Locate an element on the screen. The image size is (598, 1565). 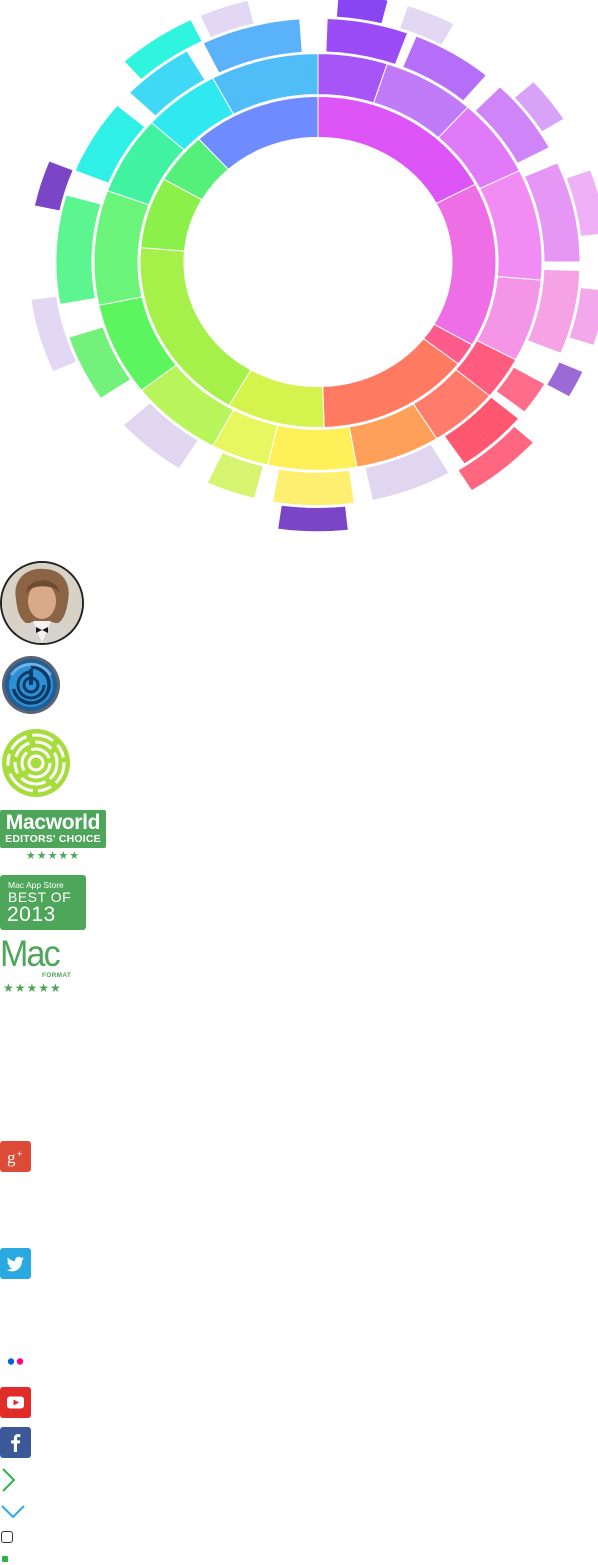
svg-text: g is located at coordinates (11, 1157).